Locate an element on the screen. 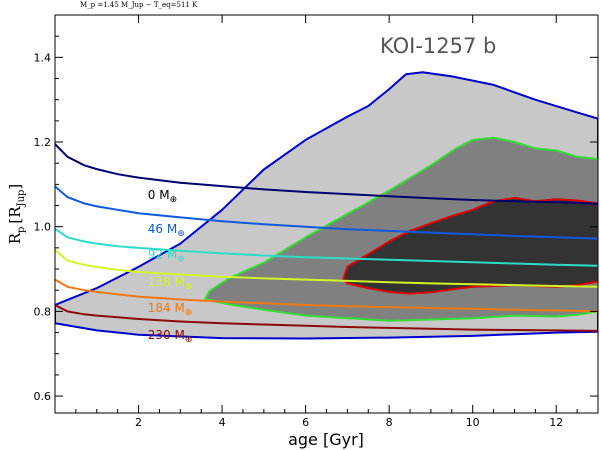 This screenshot has width=600, height=450. x-tick-label: 12 is located at coordinates (556, 422).